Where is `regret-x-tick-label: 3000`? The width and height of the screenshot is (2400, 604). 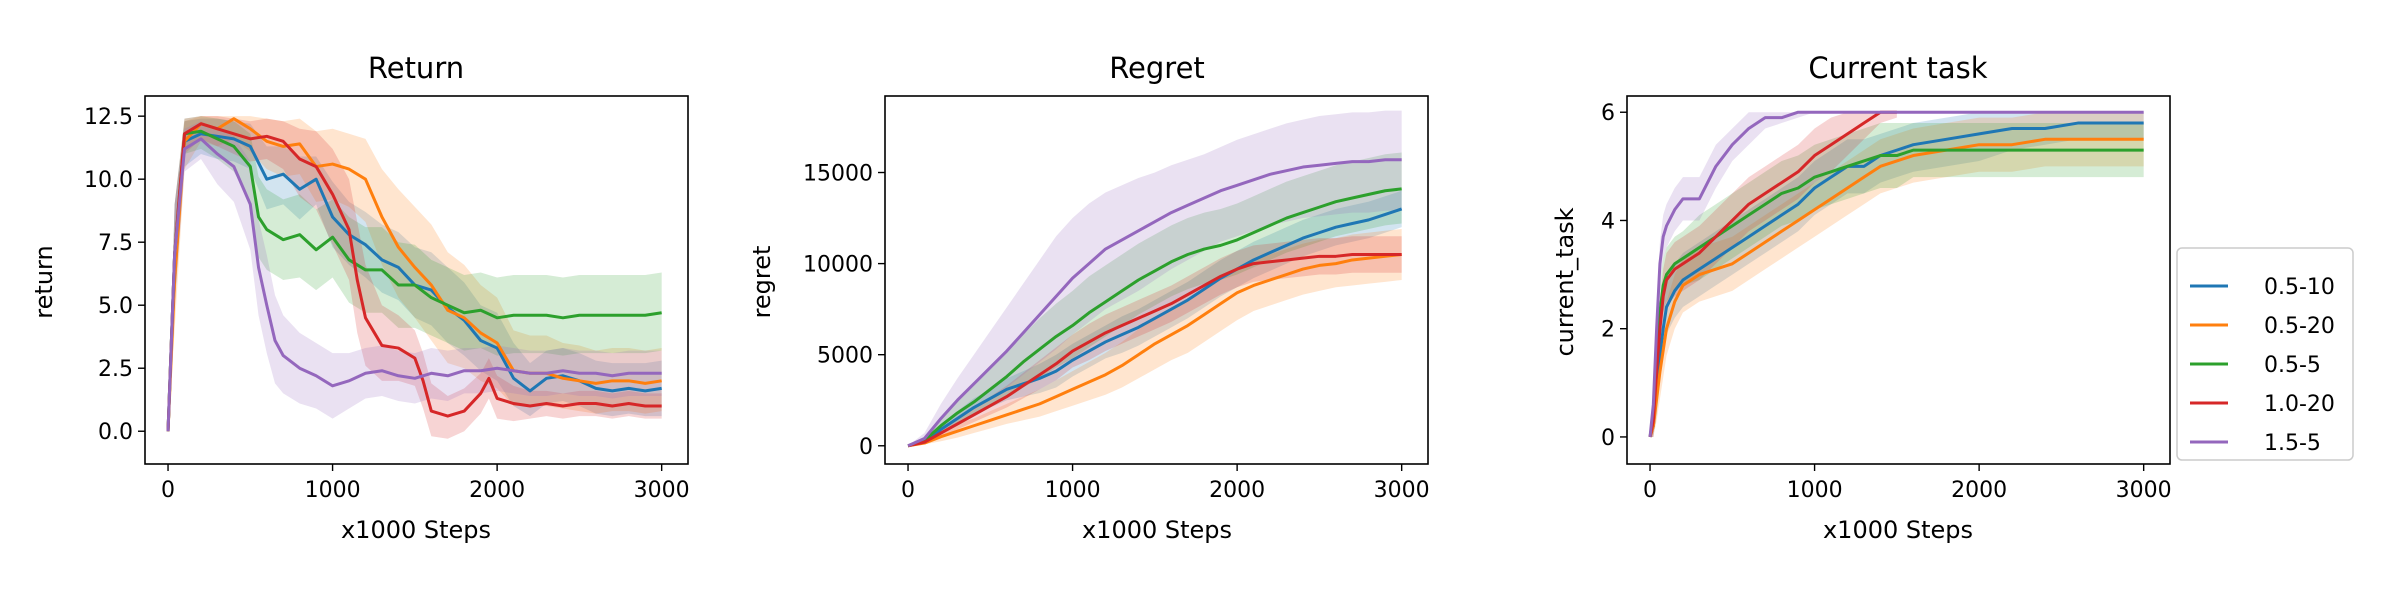
regret-x-tick-label: 3000 is located at coordinates (1402, 490).